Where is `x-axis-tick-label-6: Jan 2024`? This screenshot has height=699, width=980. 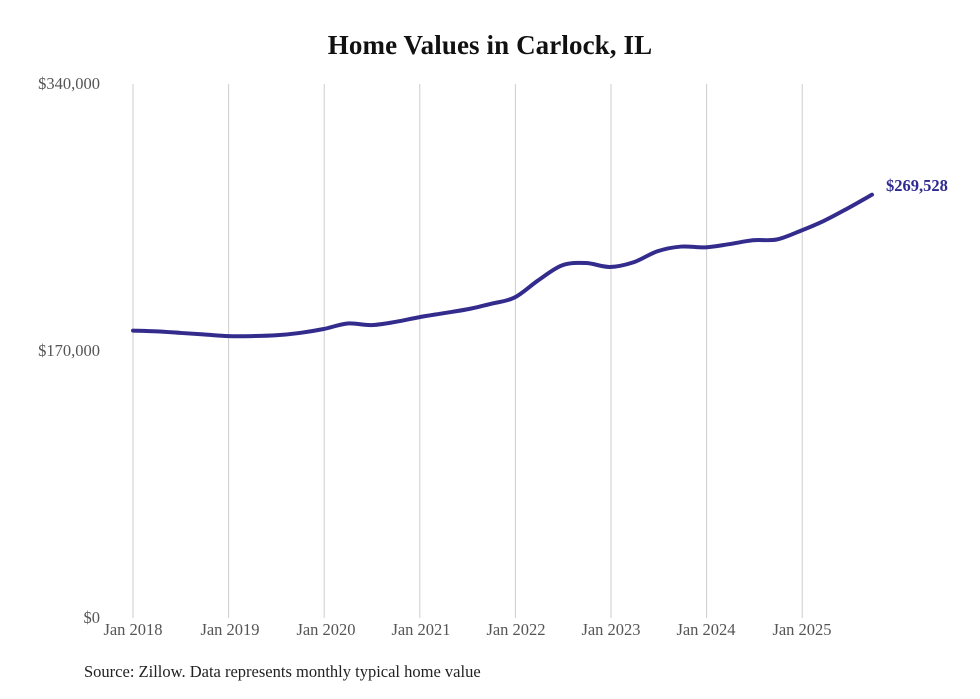
x-axis-tick-label-6: Jan 2024 is located at coordinates (706, 629).